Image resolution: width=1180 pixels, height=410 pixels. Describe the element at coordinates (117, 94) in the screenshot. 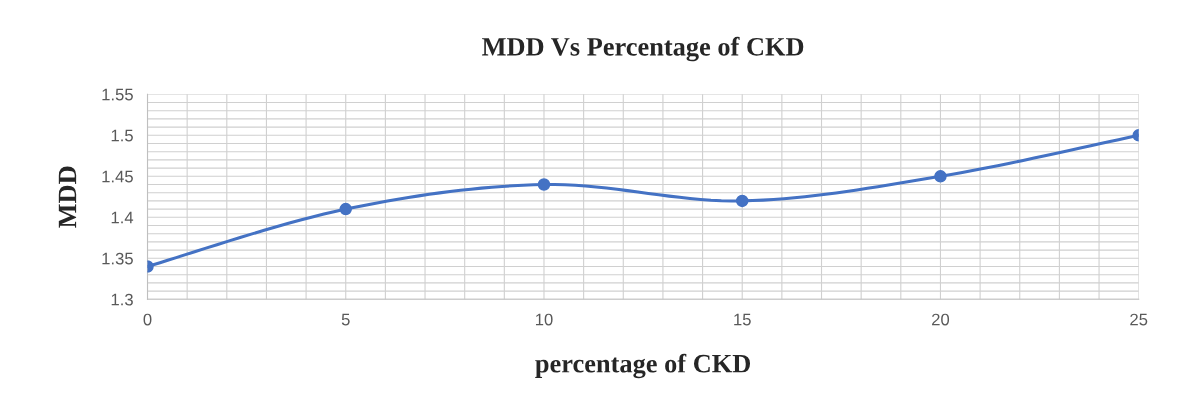

I see `y-tick-label: 1.55` at that location.